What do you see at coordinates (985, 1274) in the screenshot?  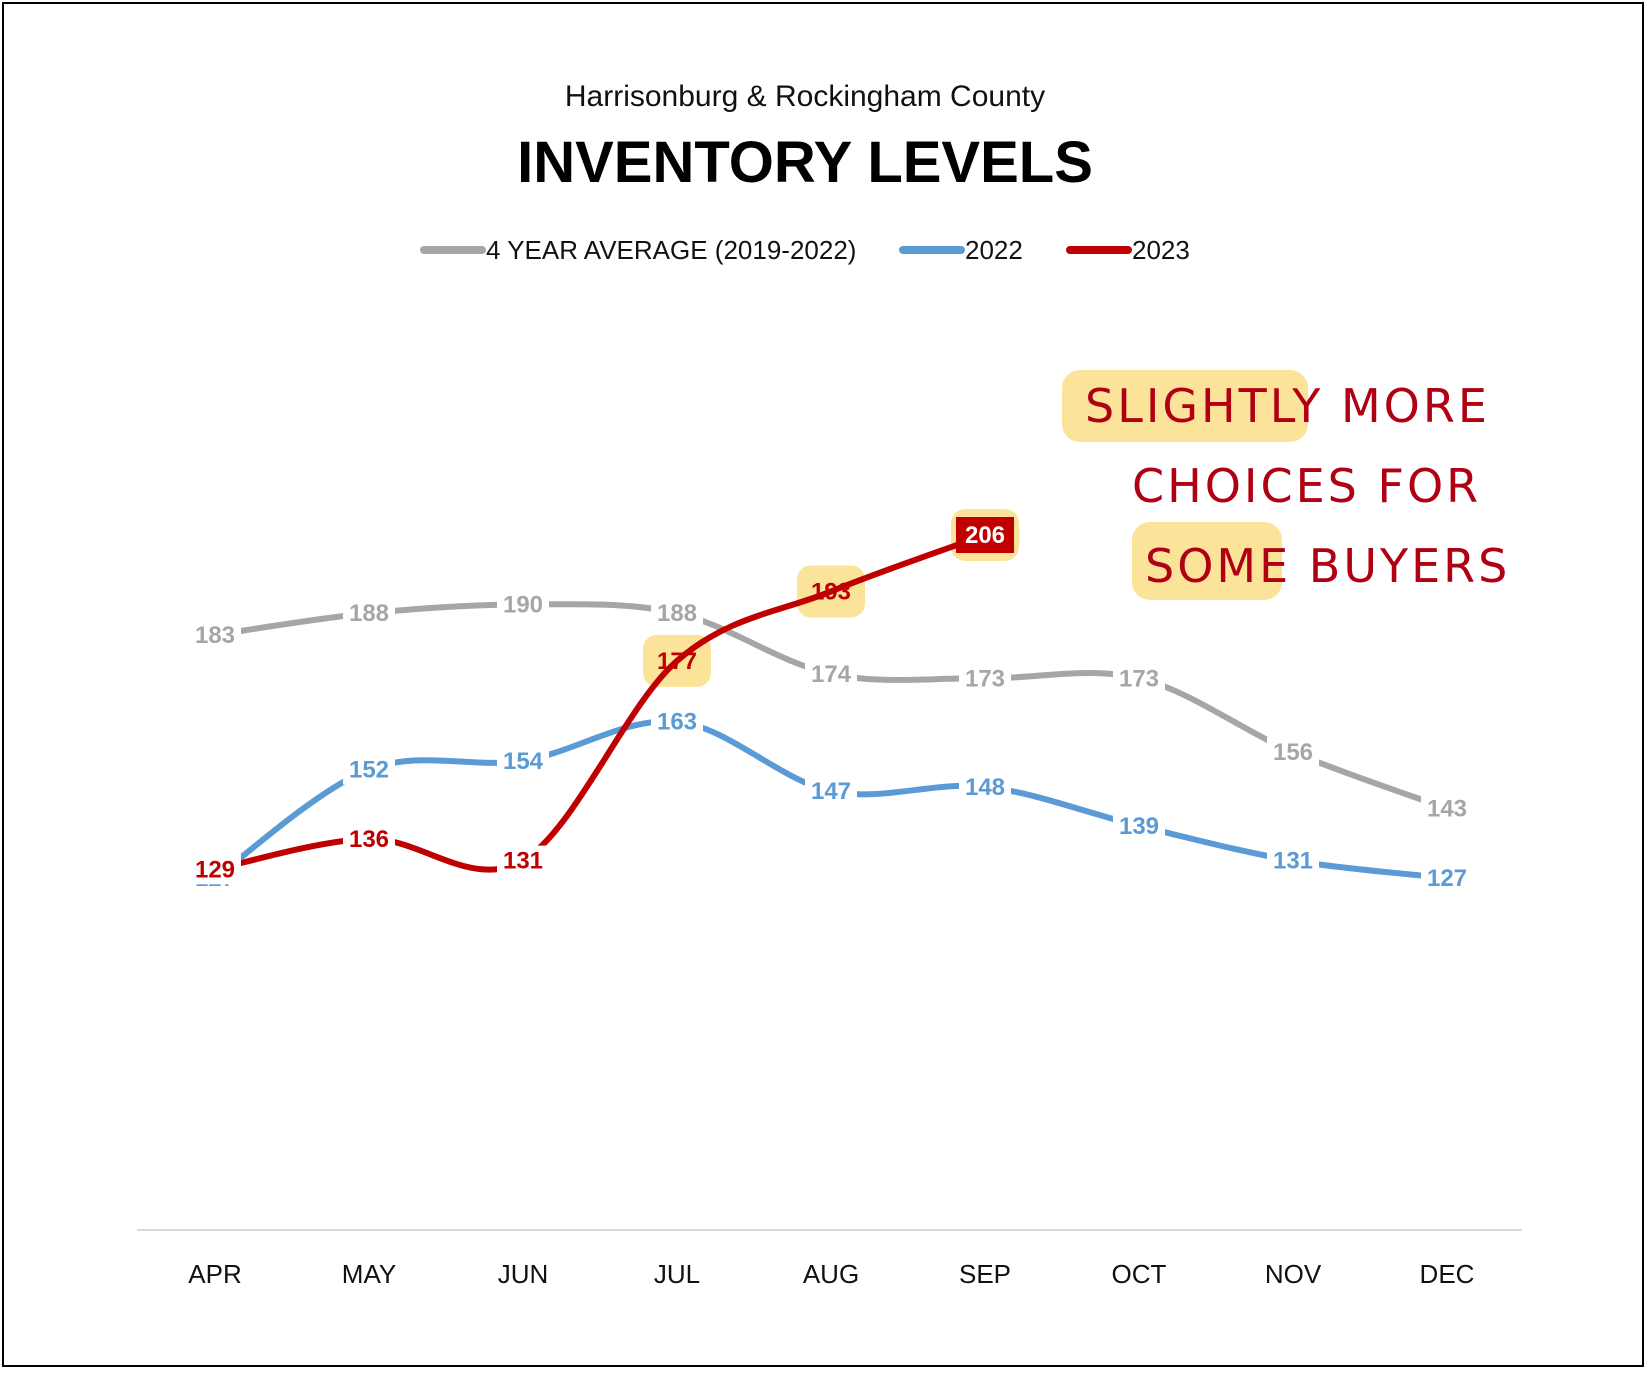 I see `x-tick-label: SEP` at bounding box center [985, 1274].